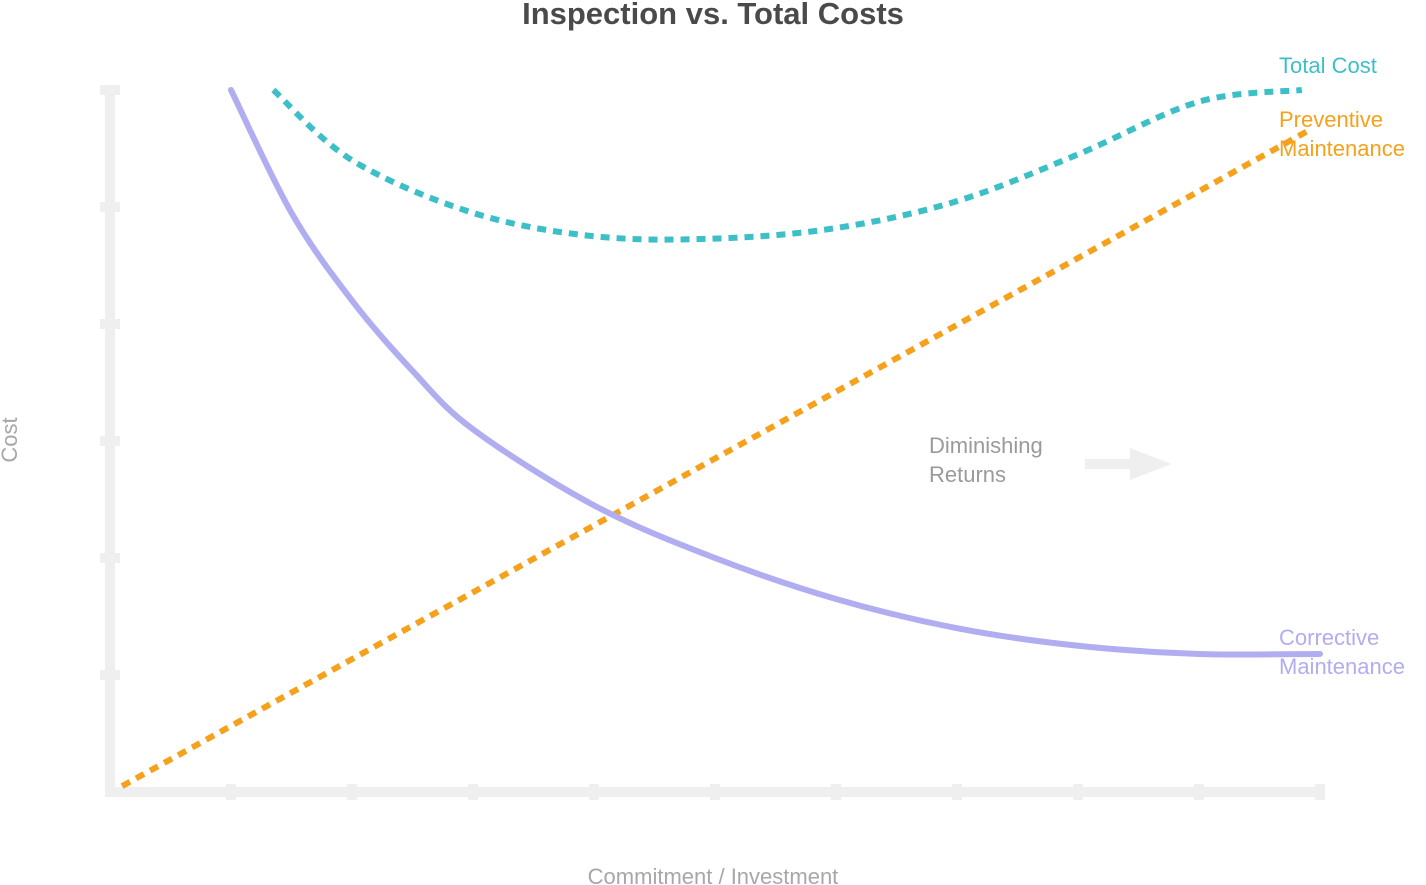 This screenshot has width=1426, height=885. Describe the element at coordinates (713, 15) in the screenshot. I see `chart-title: Inspection vs. Total Costs` at that location.